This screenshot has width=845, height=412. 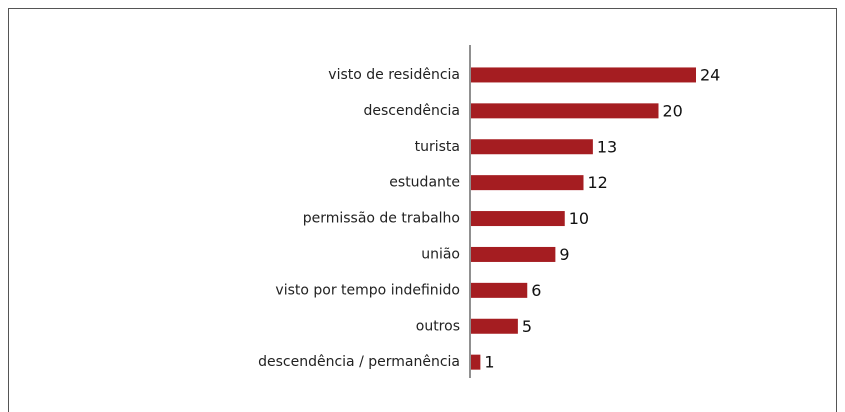 I want to click on value-label: 13, so click(x=607, y=146).